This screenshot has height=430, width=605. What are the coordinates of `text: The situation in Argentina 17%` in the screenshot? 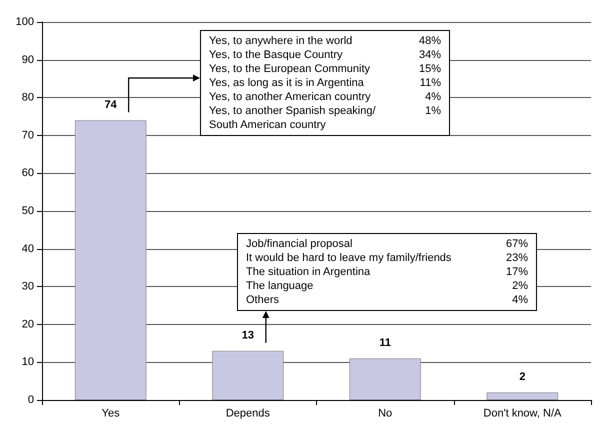 It's located at (387, 272).